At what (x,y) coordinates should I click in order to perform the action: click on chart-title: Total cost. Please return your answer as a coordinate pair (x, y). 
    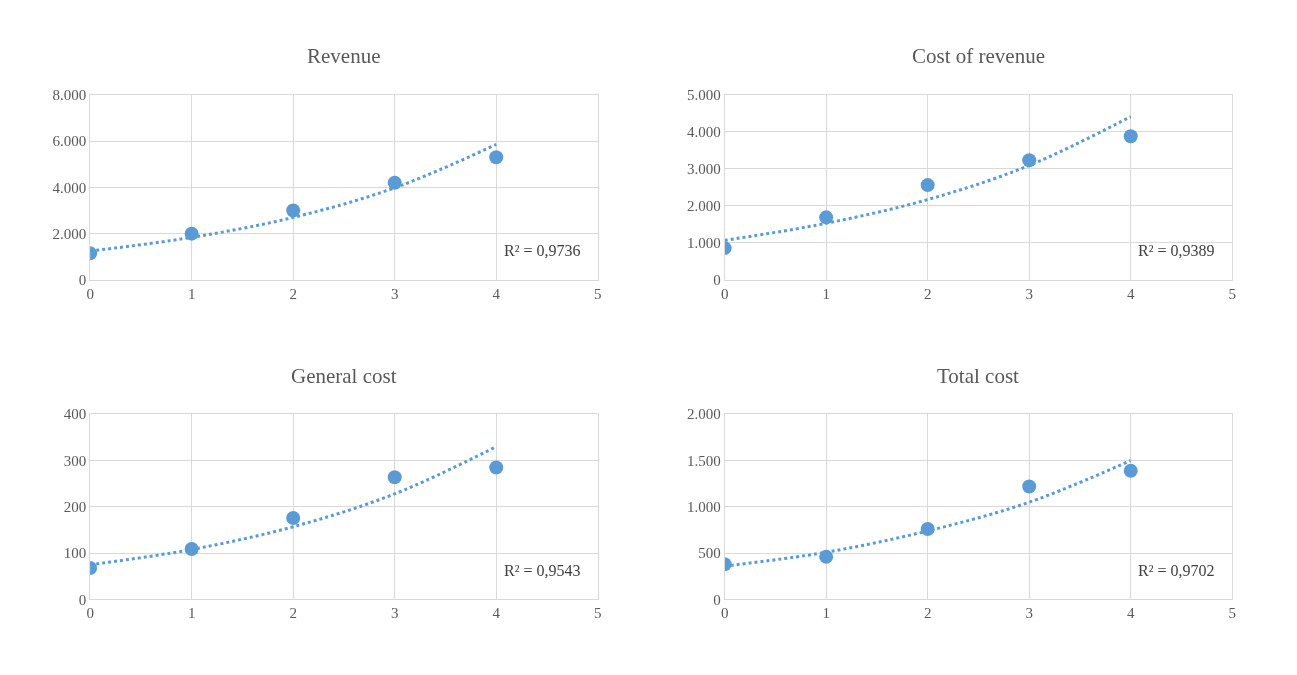
    Looking at the image, I should click on (978, 376).